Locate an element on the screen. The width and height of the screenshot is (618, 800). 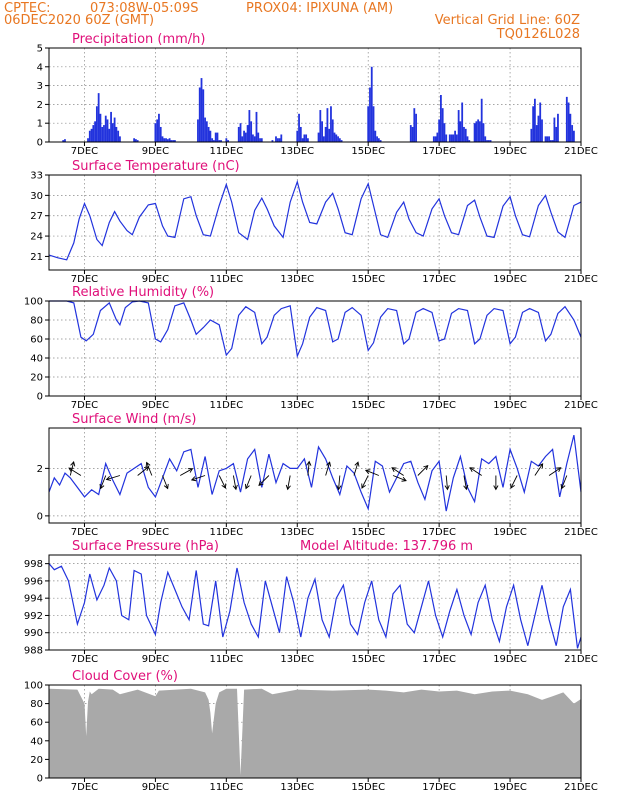
header-model-id: TQ0126L028 is located at coordinates (538, 34).